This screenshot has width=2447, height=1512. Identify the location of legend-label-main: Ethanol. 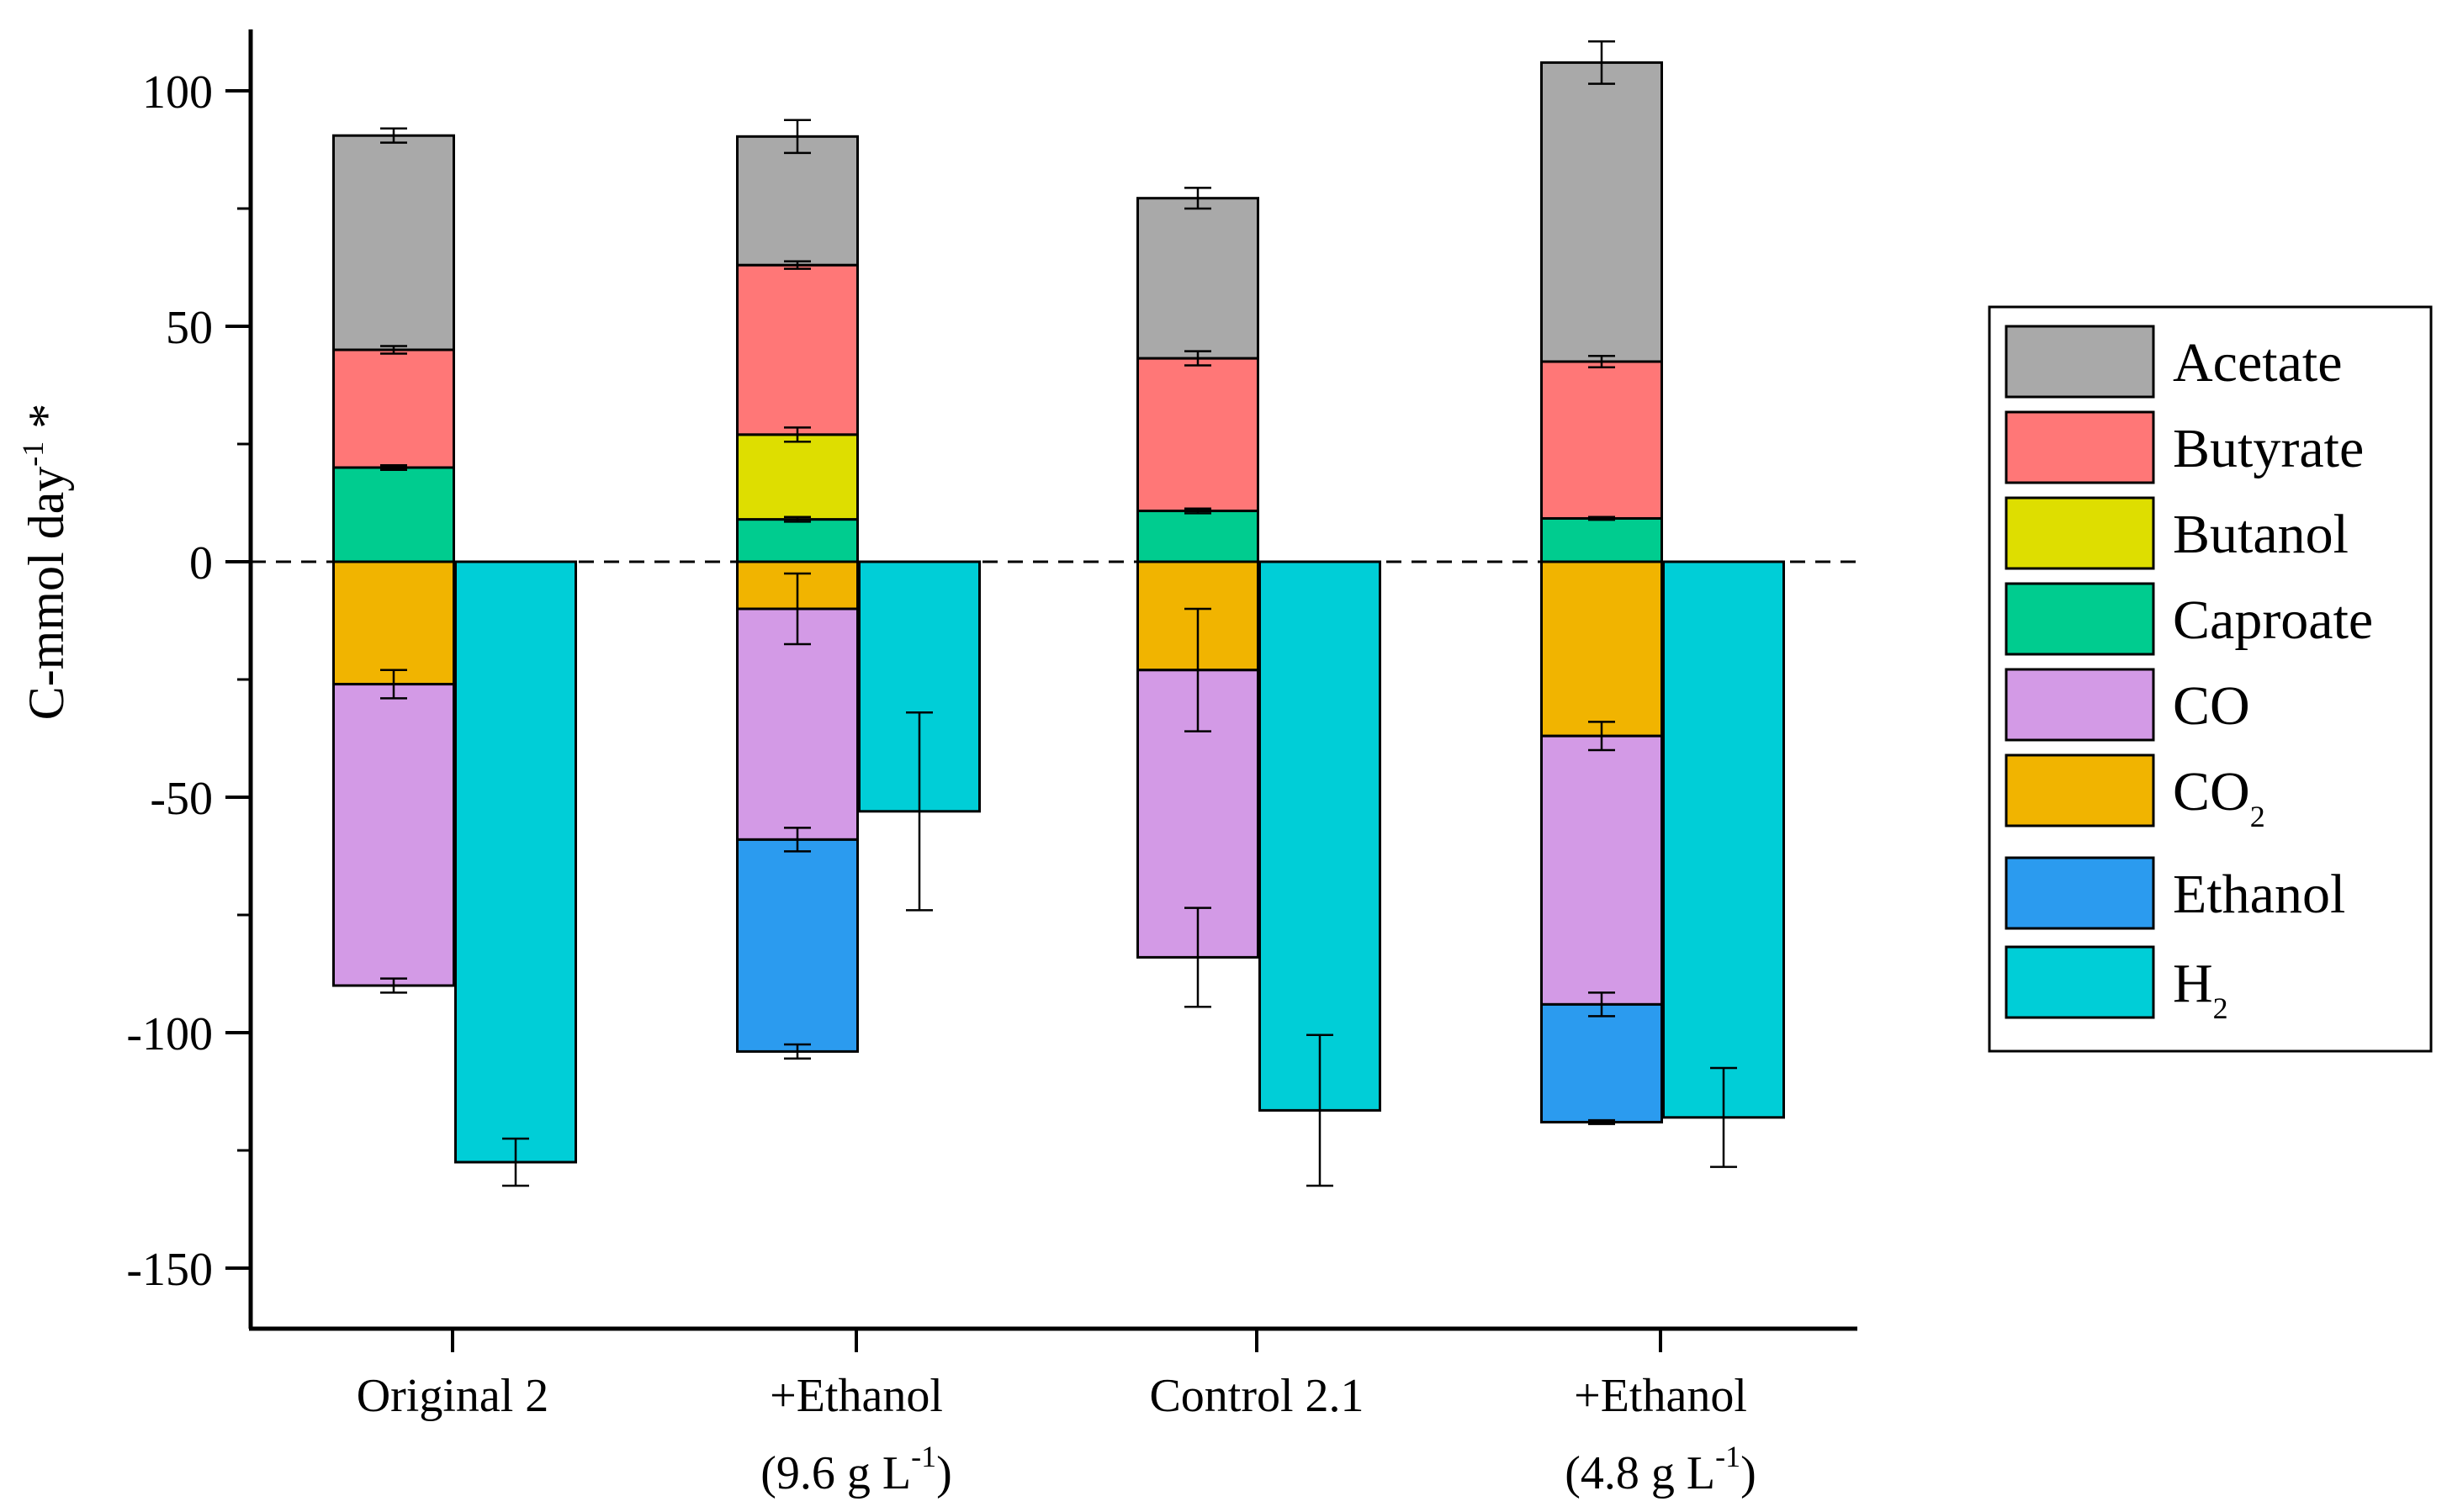
(2259, 894).